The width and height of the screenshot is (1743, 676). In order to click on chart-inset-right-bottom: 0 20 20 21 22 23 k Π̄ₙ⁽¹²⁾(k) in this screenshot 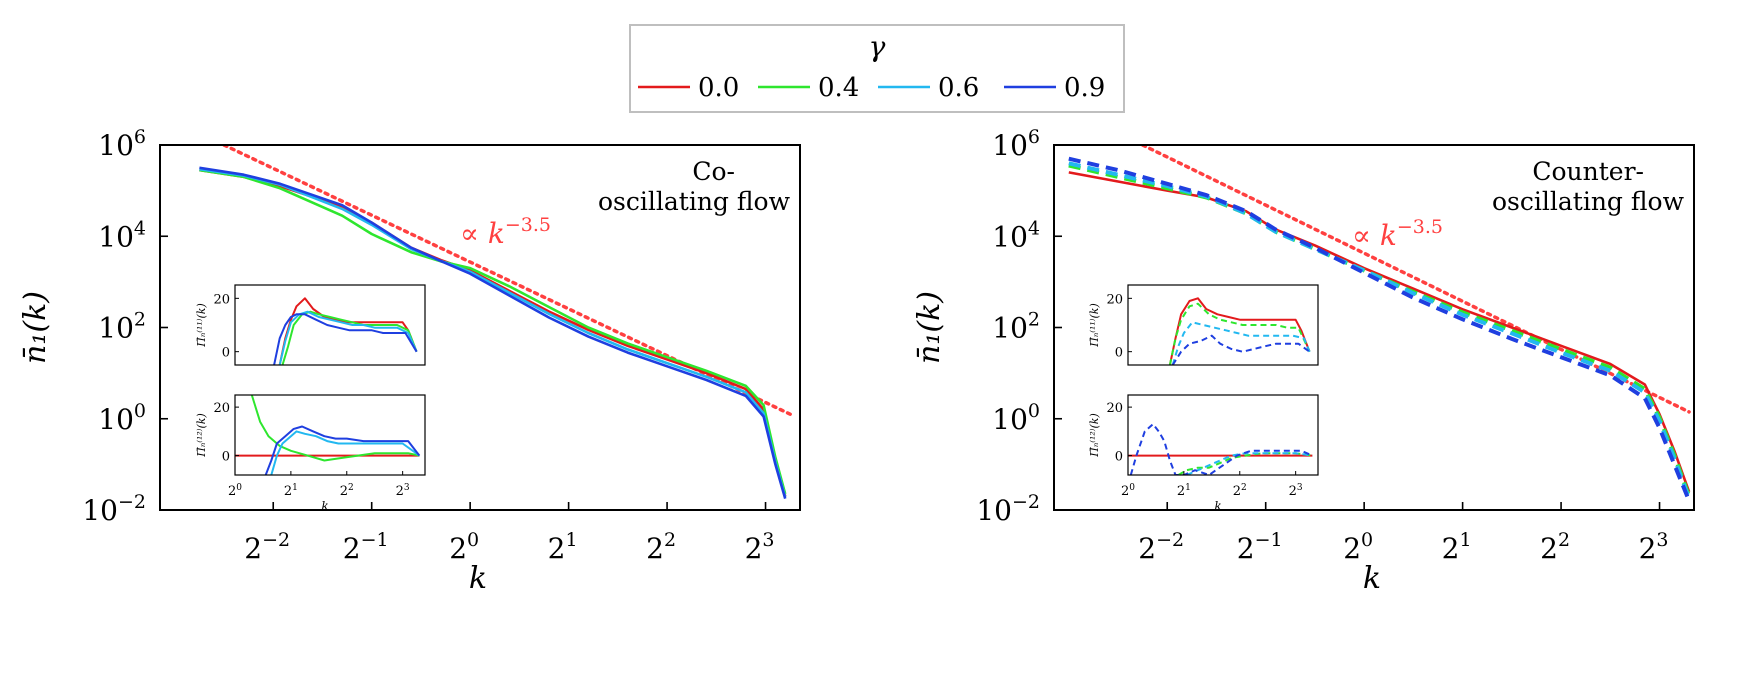, I will do `click(1203, 453)`.